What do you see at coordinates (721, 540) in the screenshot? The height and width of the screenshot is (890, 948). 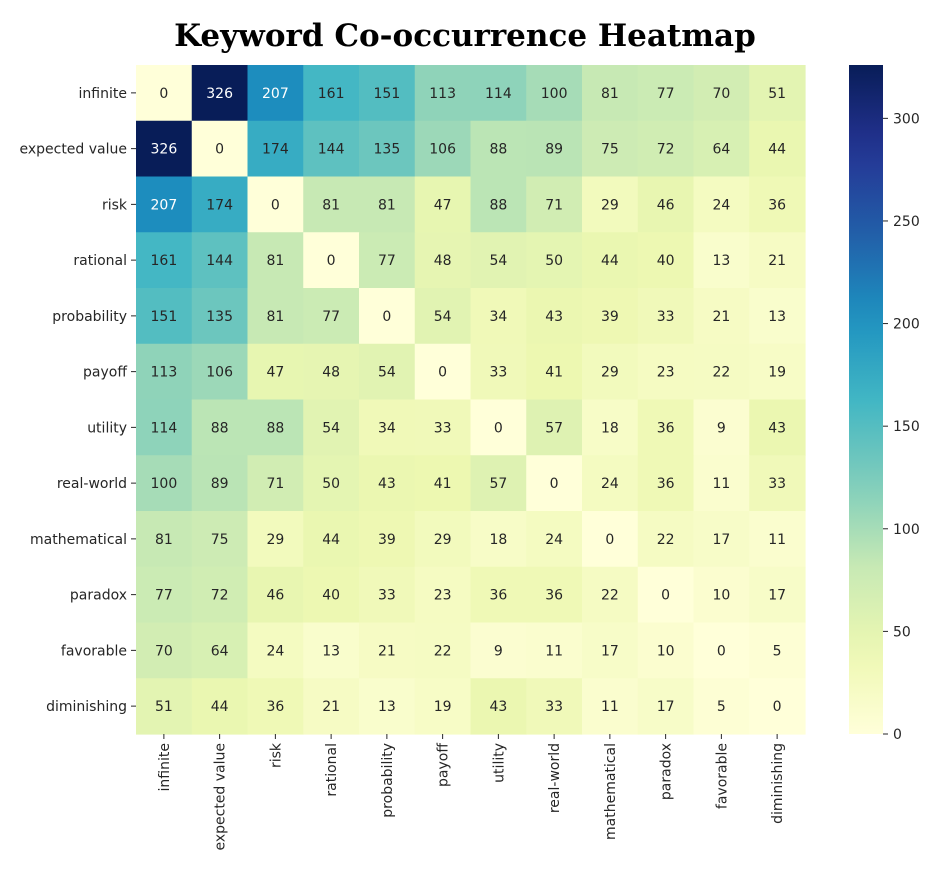 I see `cell-value-label: 17` at bounding box center [721, 540].